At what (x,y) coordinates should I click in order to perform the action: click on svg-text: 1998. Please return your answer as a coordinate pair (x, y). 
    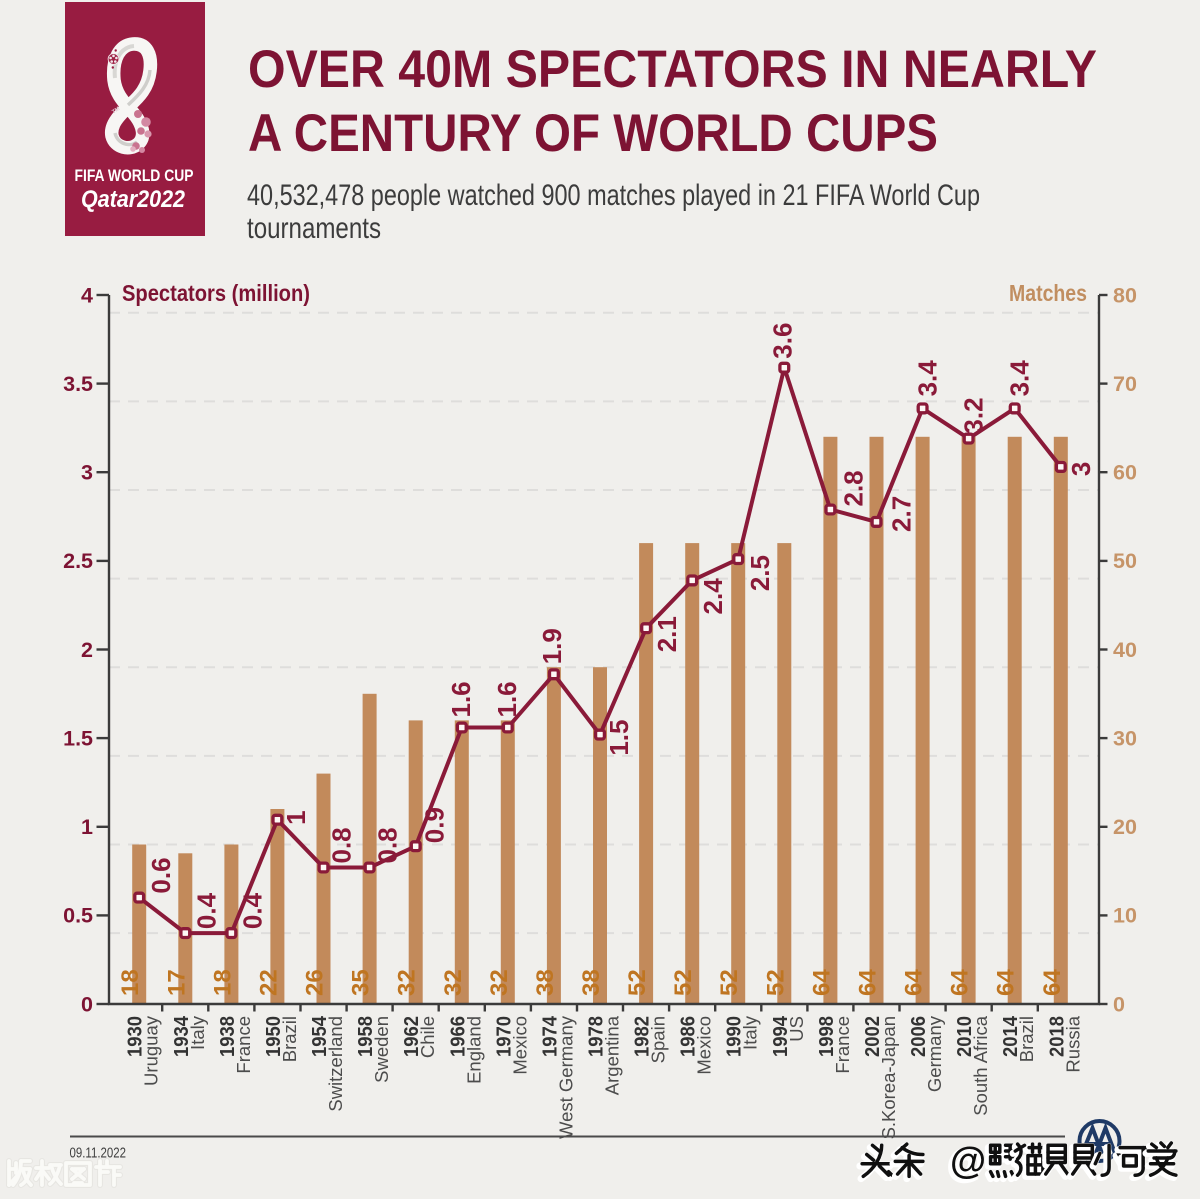
    Looking at the image, I should click on (826, 1036).